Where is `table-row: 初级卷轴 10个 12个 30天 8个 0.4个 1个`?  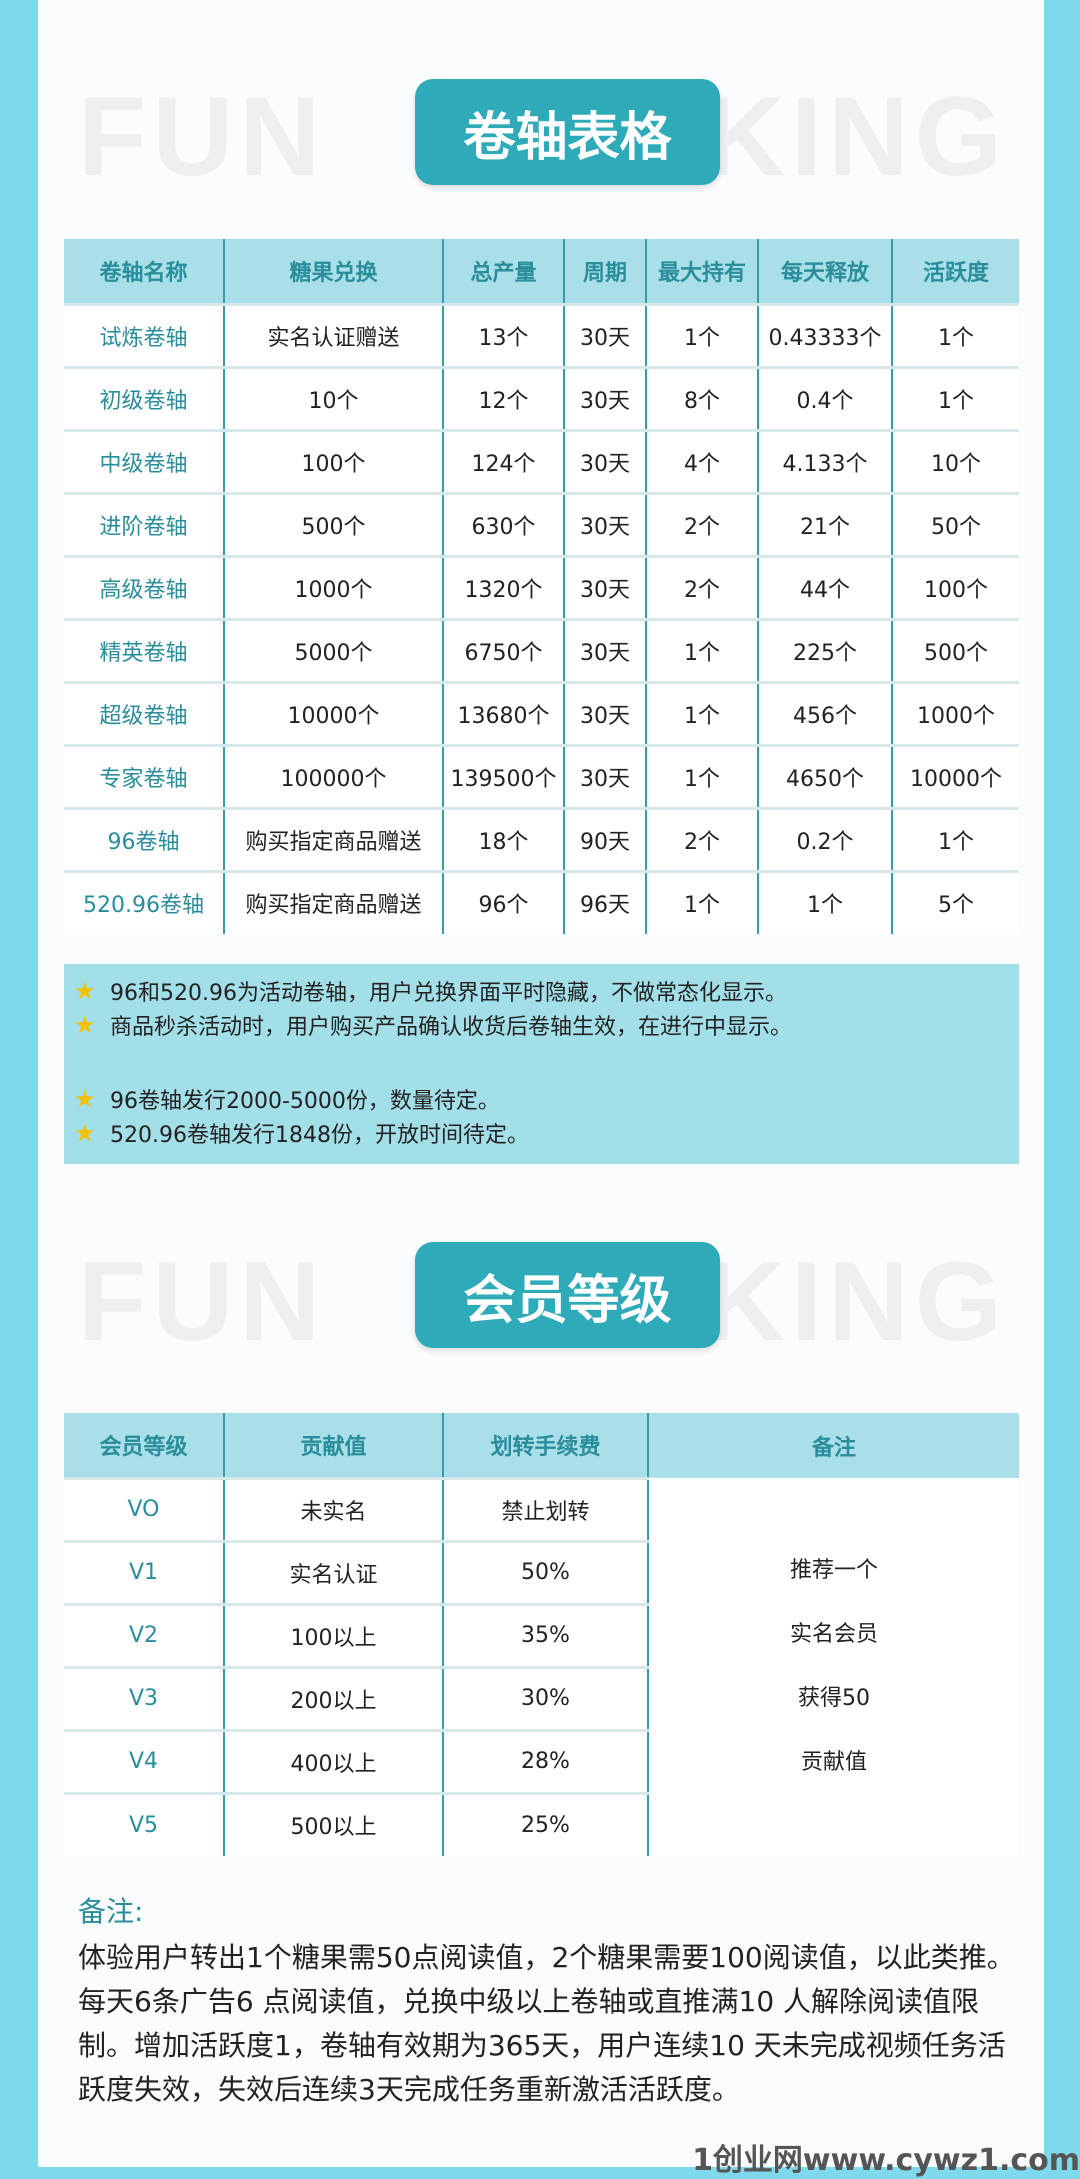 table-row: 初级卷轴 10个 12个 30天 8个 0.4个 1个 is located at coordinates (541, 397).